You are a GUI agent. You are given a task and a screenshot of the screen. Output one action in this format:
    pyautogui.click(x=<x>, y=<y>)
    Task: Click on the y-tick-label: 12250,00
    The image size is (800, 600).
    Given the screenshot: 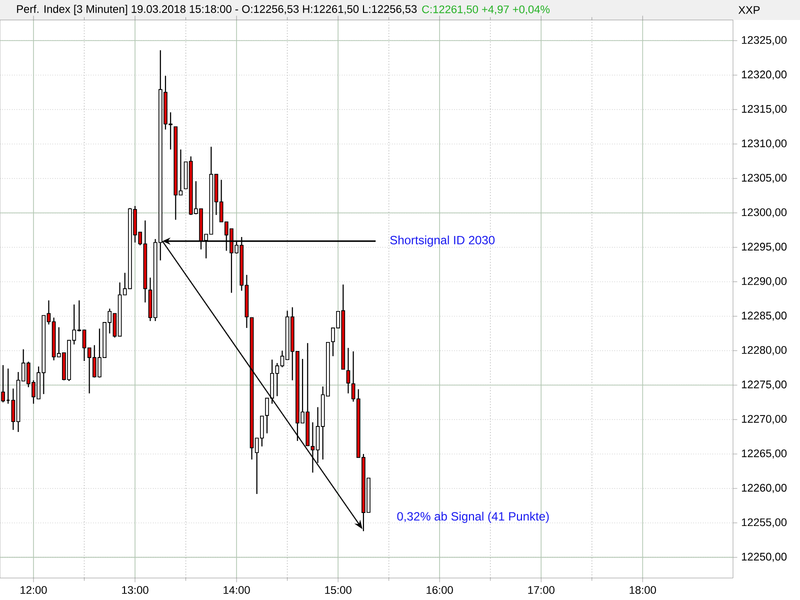 What is the action you would take?
    pyautogui.click(x=764, y=557)
    